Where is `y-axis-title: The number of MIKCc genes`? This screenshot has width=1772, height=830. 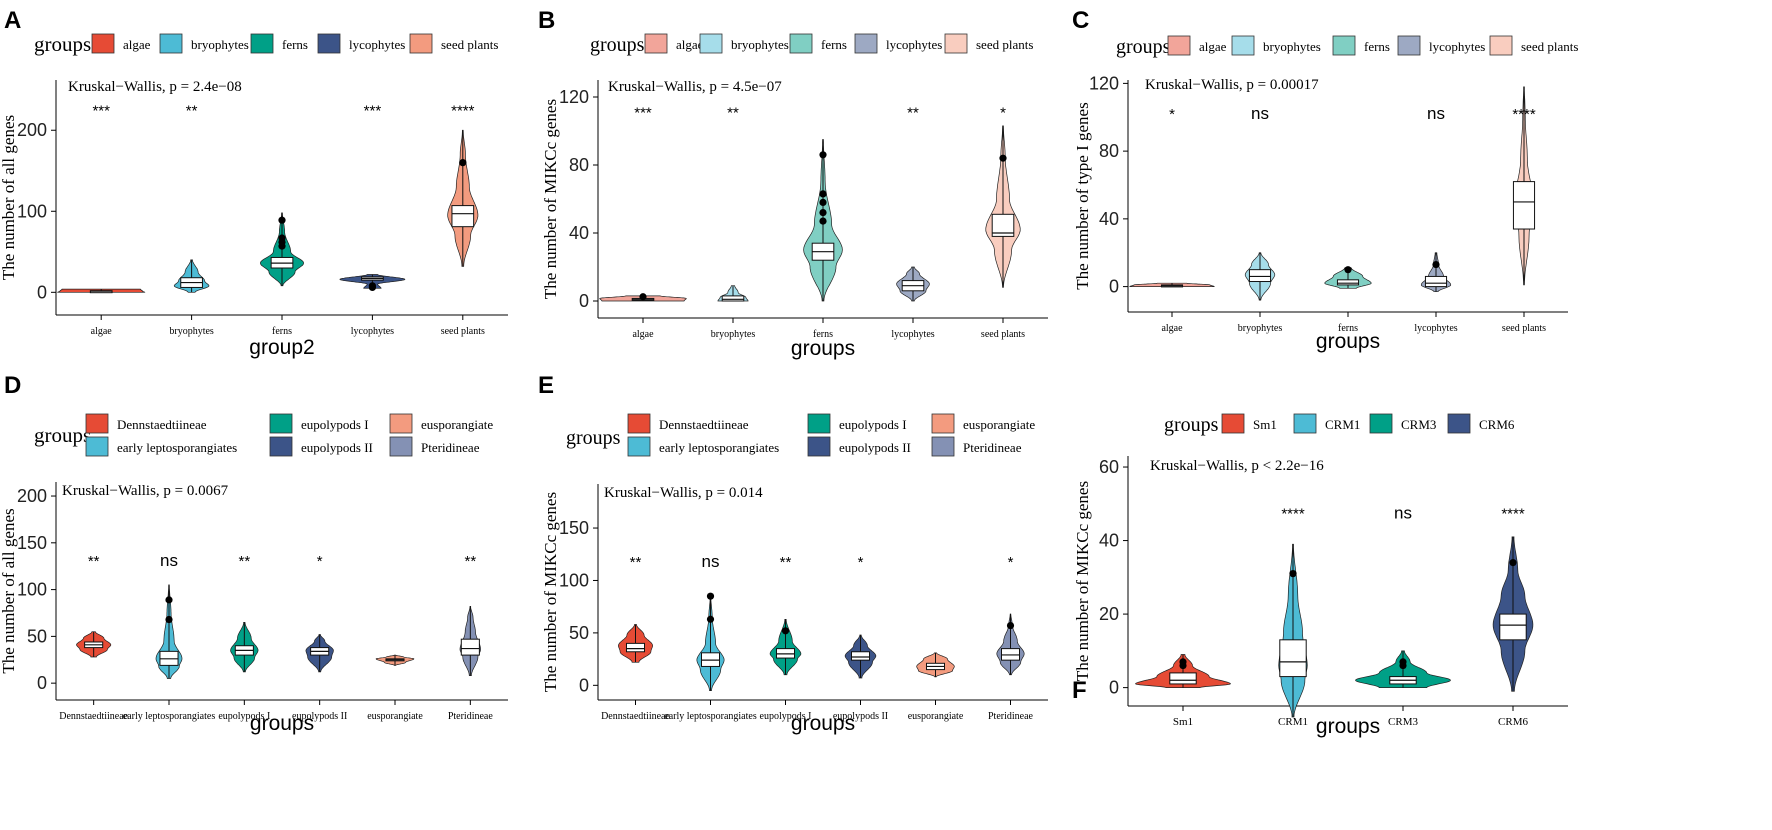
y-axis-title: The number of MIKCc genes is located at coordinates (1082, 581).